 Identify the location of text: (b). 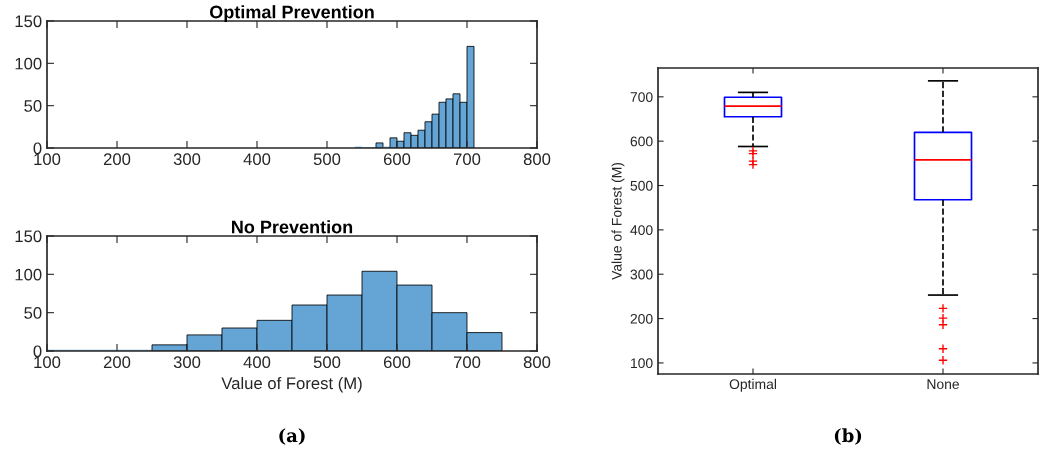
(848, 436).